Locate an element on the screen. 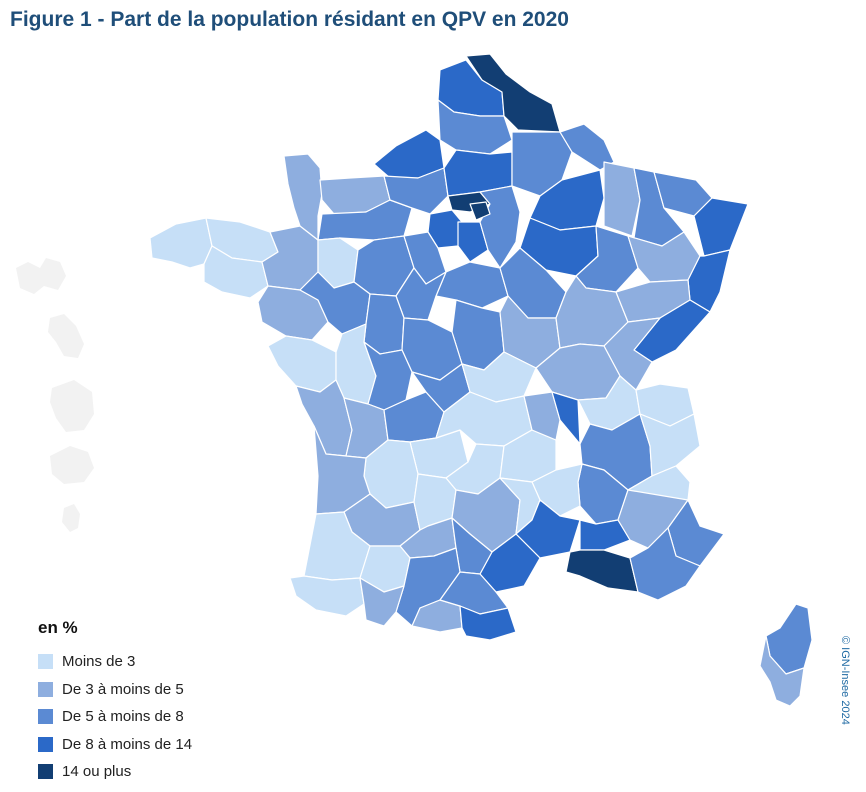 The height and width of the screenshot is (792, 866). legend-label: Moins de 3 is located at coordinates (99, 662).